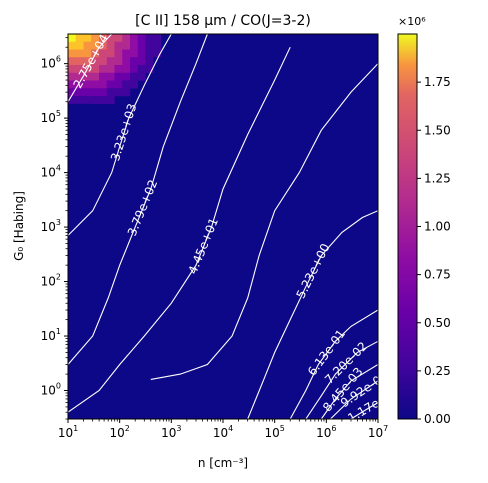 Image resolution: width=488 pixels, height=483 pixels. Describe the element at coordinates (51, 390) in the screenshot. I see `y-tick-label: 10⁰` at that location.